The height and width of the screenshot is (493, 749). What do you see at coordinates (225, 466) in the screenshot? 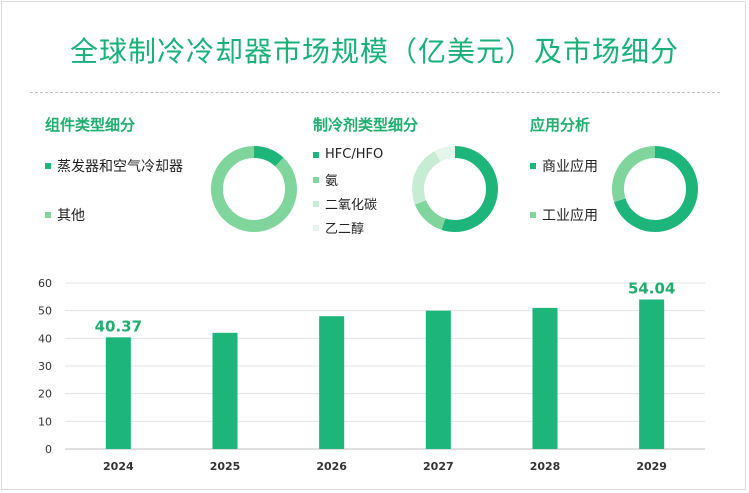
I see `x-tick-label: 2025` at bounding box center [225, 466].